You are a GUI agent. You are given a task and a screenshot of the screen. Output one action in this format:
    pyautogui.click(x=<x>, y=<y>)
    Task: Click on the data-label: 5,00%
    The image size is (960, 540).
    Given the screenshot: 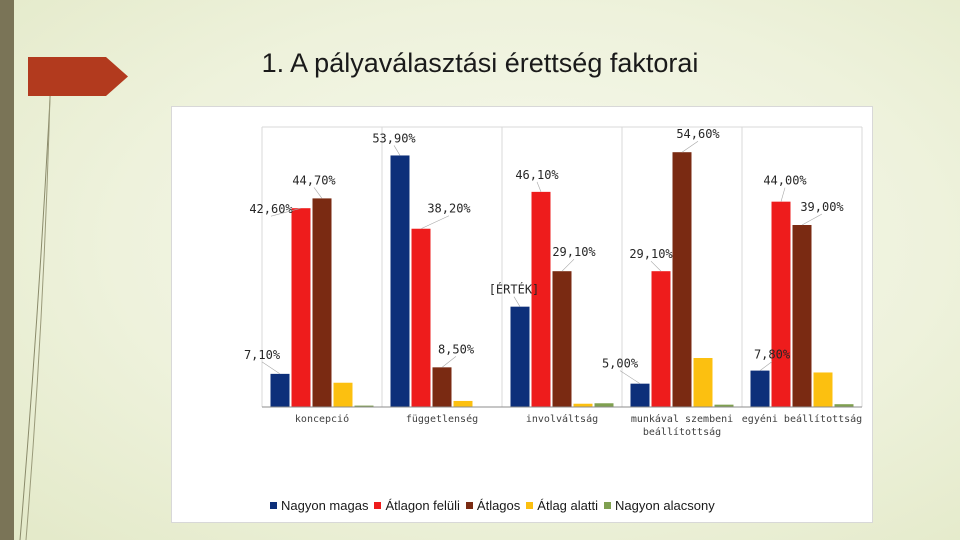 What is the action you would take?
    pyautogui.click(x=620, y=364)
    